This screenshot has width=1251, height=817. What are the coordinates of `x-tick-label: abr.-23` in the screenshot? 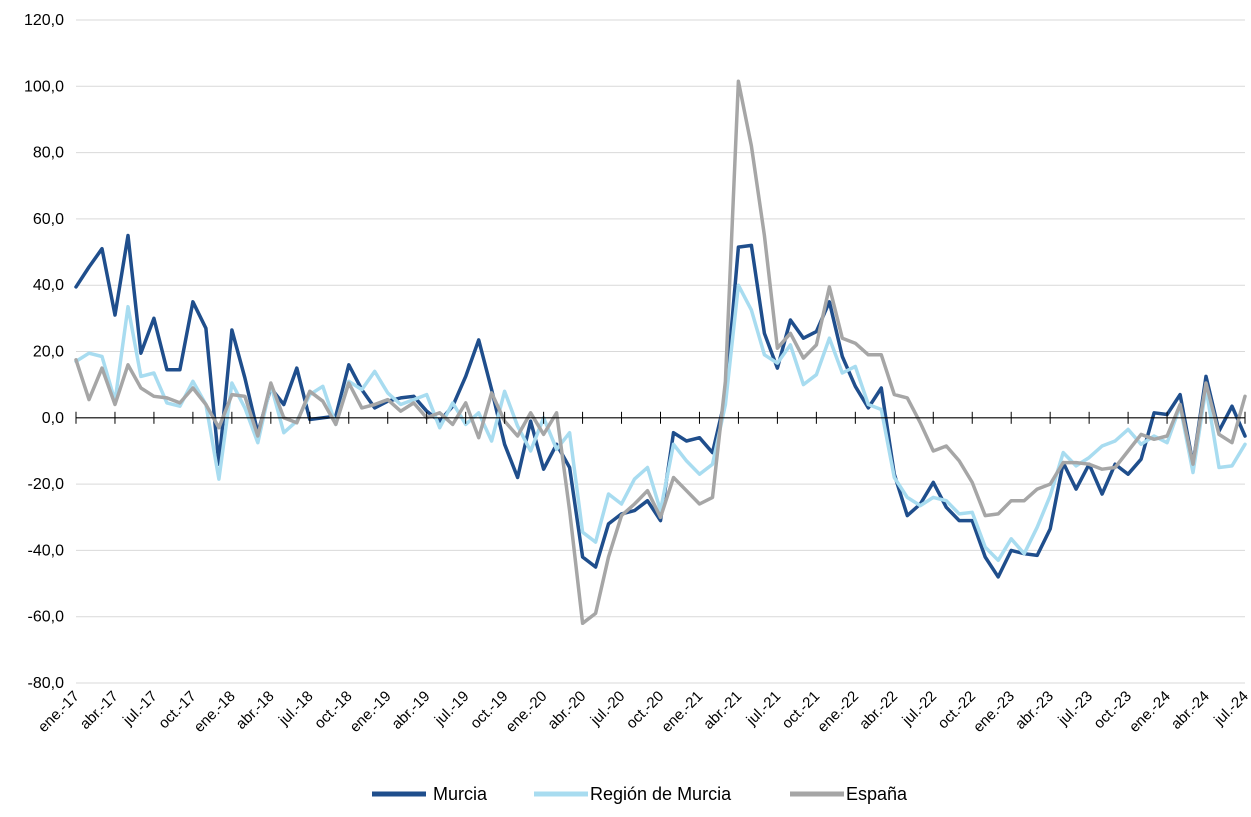 It's located at (1034, 710).